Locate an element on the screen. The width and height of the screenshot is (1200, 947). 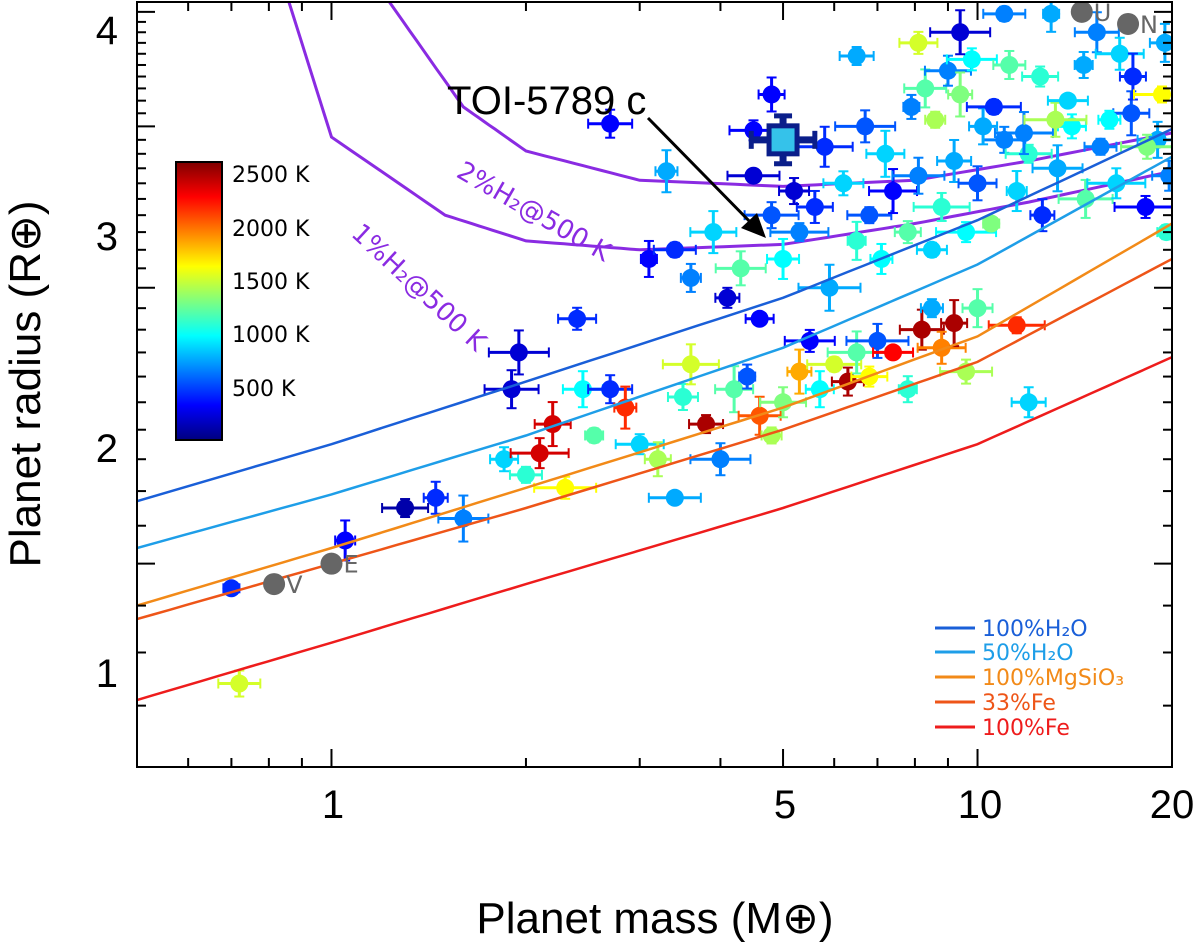
legend-label-33-fe: 33%Fe is located at coordinates (1019, 703).